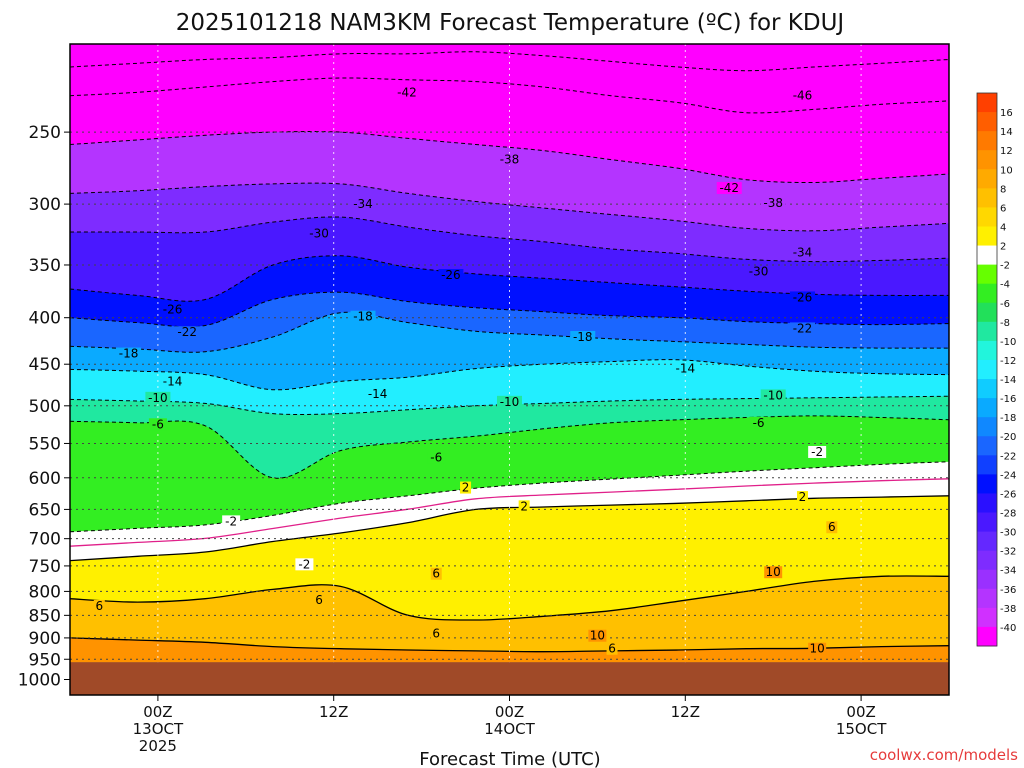 Image resolution: width=1024 pixels, height=768 pixels. What do you see at coordinates (45, 660) in the screenshot?
I see `y-tick-label: 950` at bounding box center [45, 660].